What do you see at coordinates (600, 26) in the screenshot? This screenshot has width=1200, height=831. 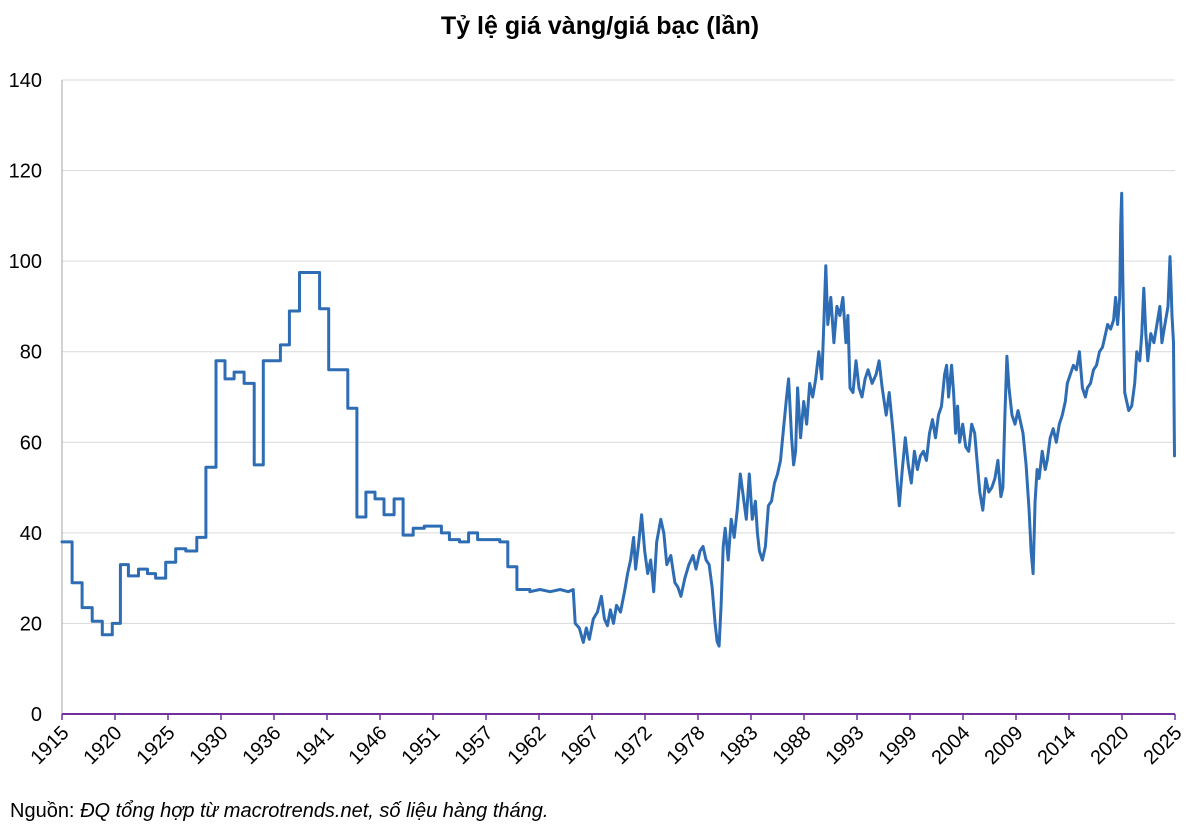 I see `chart-title: Tỷ lệ giá vàng/giá bạc (lần)` at bounding box center [600, 26].